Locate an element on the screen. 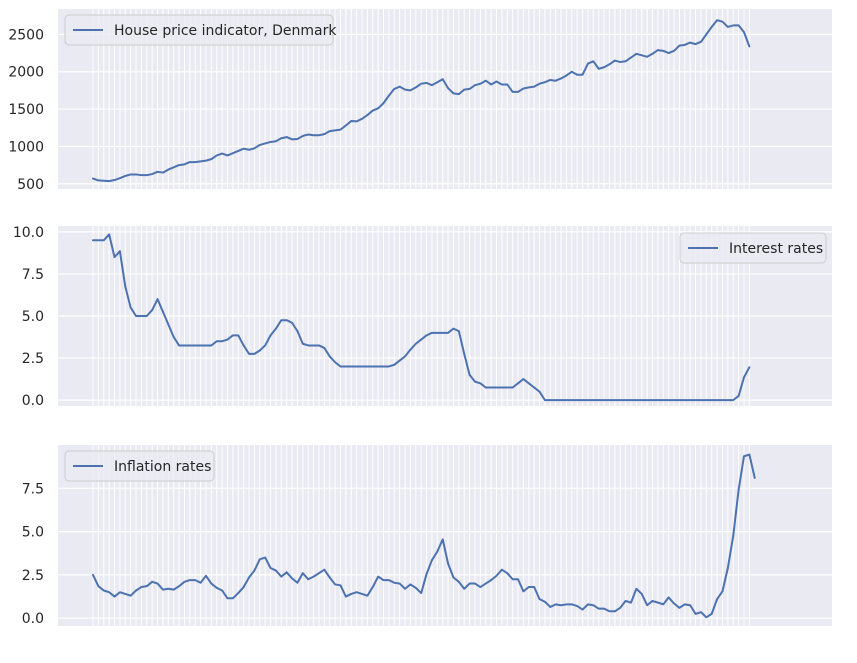  legend: Interest rates is located at coordinates (753, 248).